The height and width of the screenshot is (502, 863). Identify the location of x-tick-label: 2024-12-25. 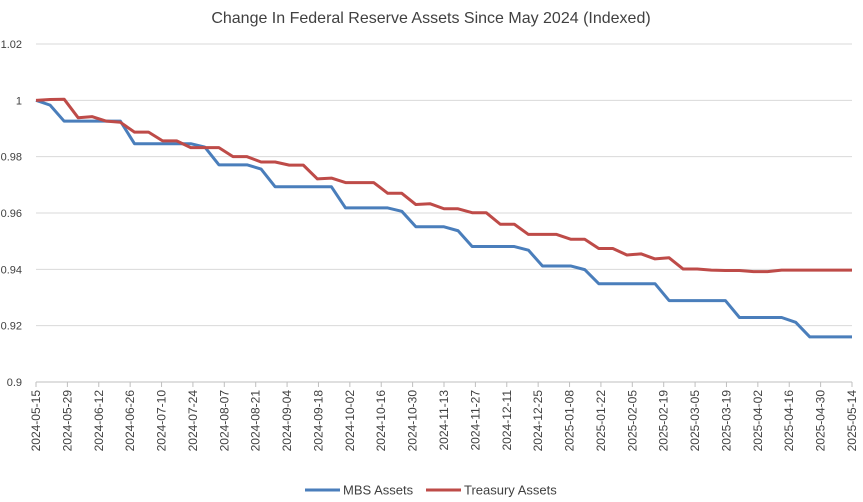
(538, 421).